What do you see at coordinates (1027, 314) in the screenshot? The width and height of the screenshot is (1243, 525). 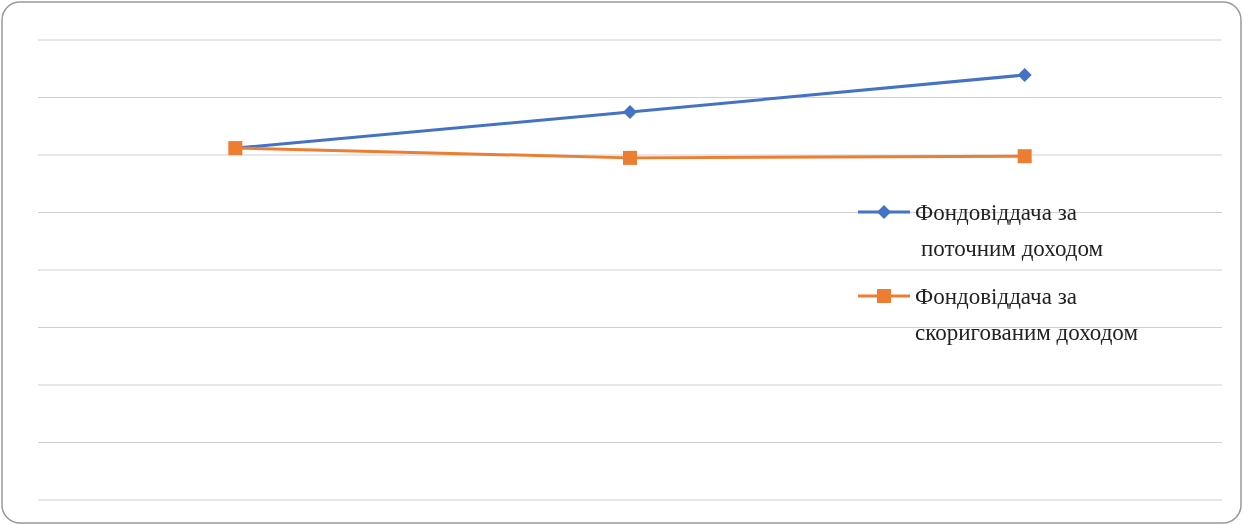 I see `legend-label: Фондовіддача за скоригованим доходом` at bounding box center [1027, 314].